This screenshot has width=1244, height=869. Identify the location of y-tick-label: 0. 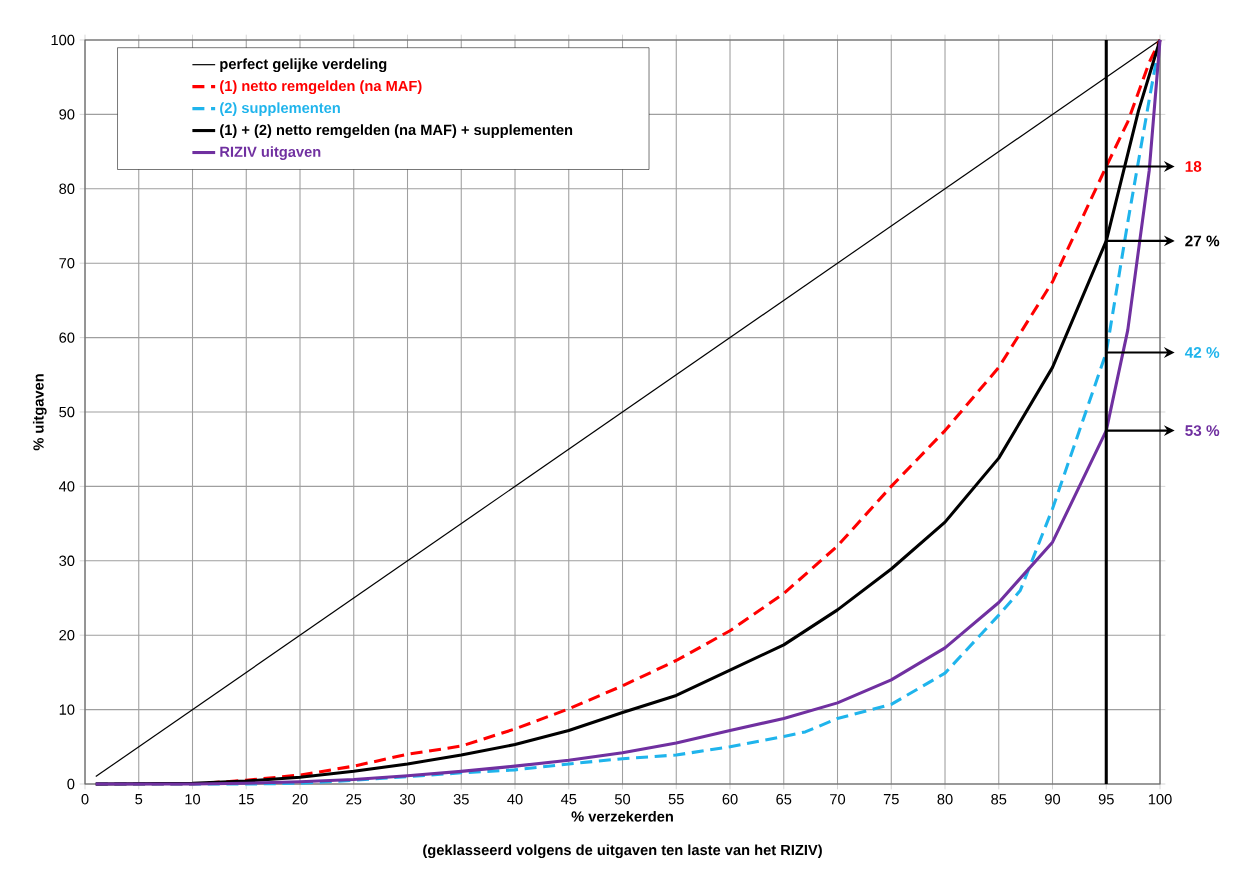
(71, 784).